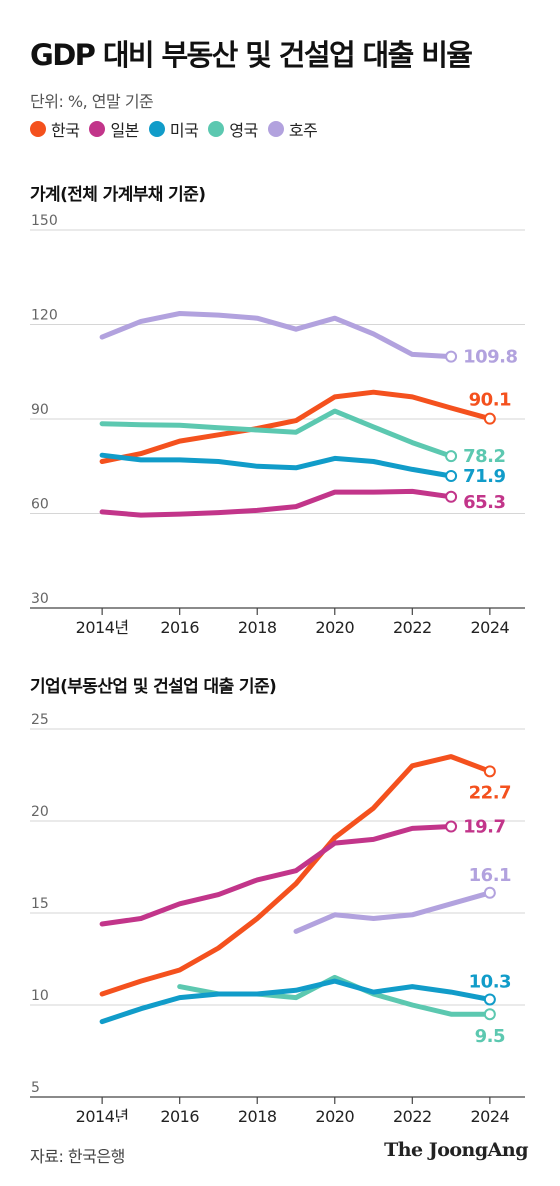  I want to click on source-note: 자료: 한국은행, so click(77, 1156).